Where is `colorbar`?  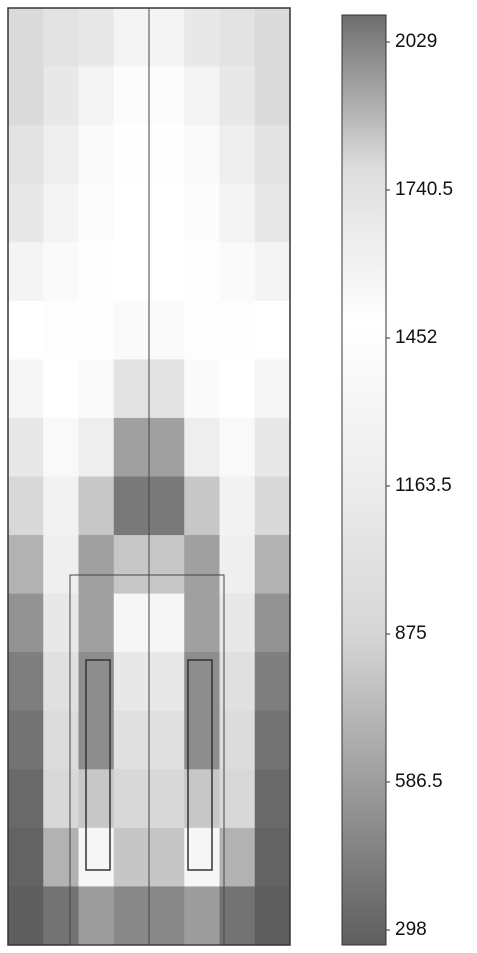
colorbar is located at coordinates (364, 480).